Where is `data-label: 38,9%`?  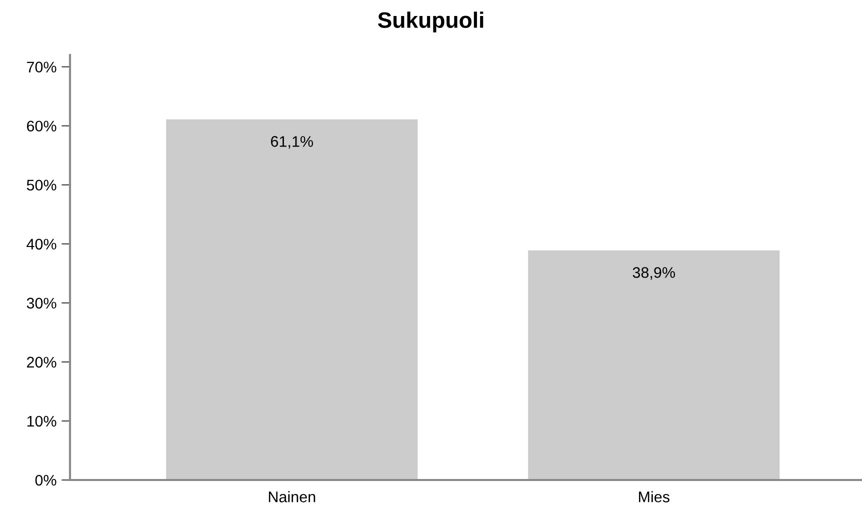 data-label: 38,9% is located at coordinates (653, 273).